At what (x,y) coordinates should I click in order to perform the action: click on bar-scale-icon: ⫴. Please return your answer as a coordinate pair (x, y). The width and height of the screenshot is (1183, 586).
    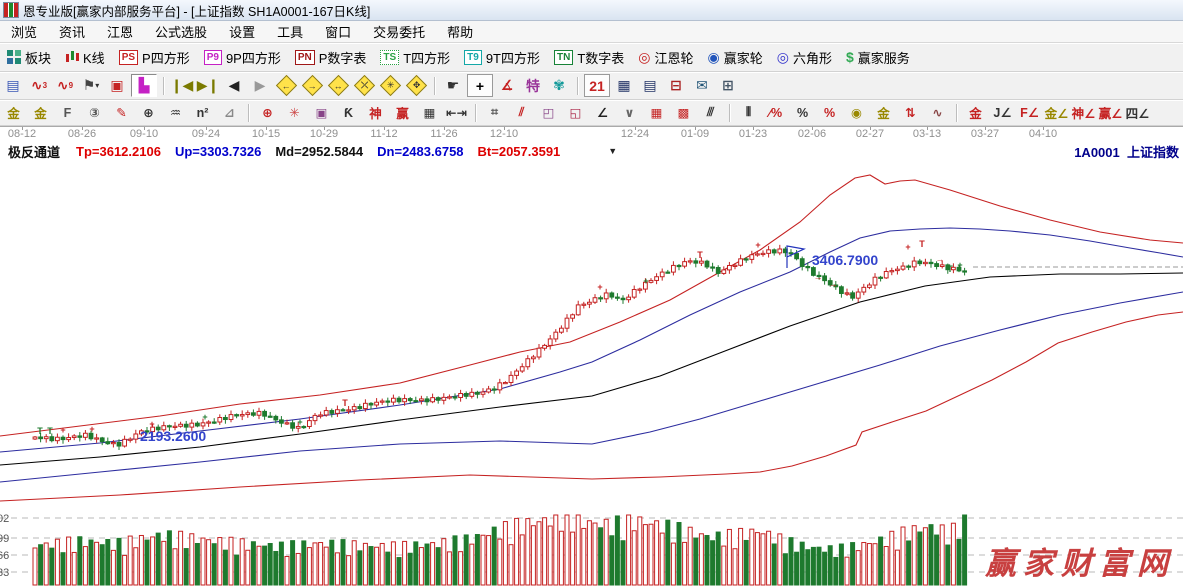
    Looking at the image, I should click on (748, 112).